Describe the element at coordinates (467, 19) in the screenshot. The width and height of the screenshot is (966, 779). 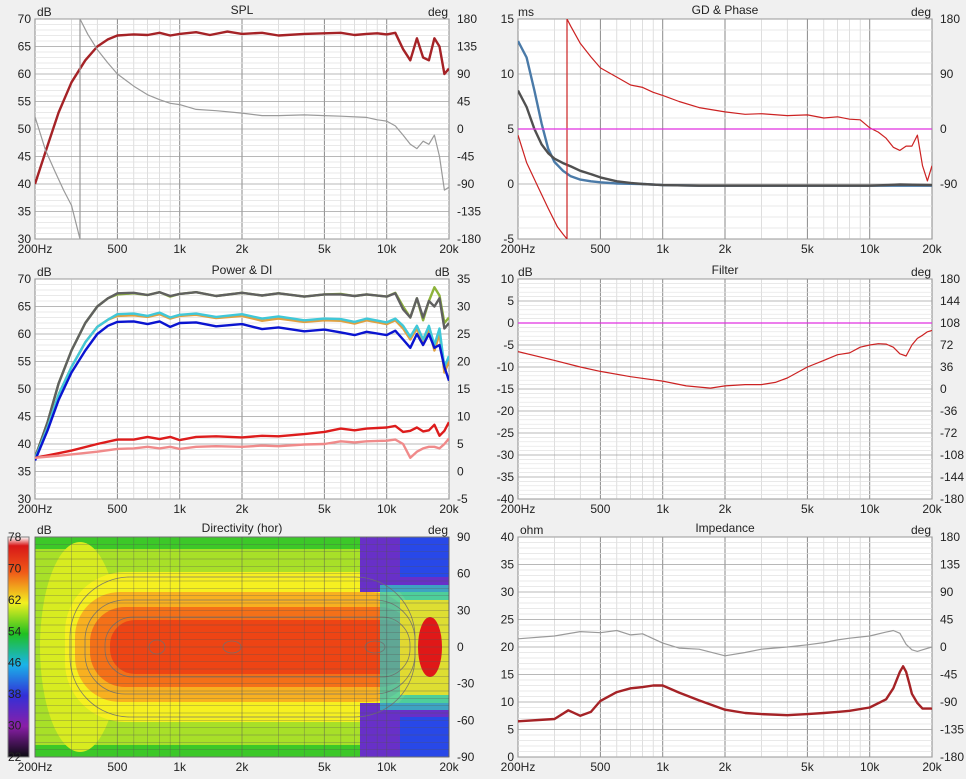
I see `spl-y2tick-label: 180` at that location.